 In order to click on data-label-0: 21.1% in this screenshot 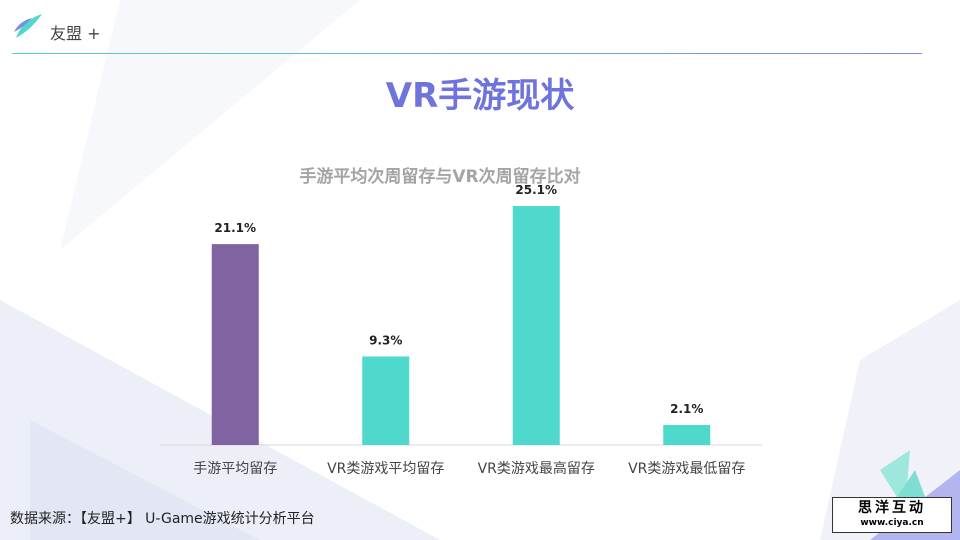, I will do `click(235, 228)`.